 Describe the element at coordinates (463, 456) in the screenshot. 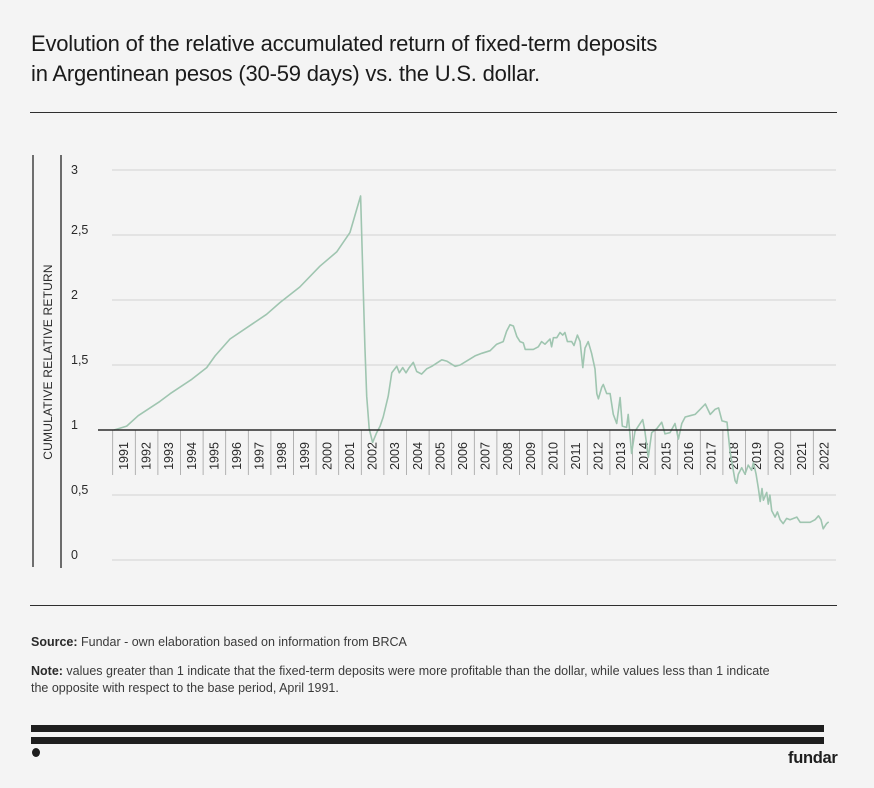

I see `x-tick-label: 2006` at that location.